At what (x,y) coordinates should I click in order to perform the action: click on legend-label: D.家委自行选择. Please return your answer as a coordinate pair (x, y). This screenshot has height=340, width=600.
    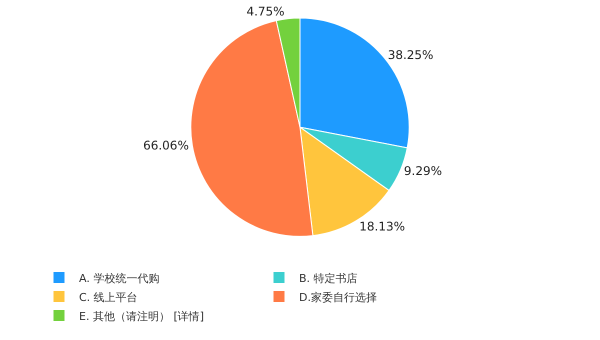
    Looking at the image, I should click on (338, 297).